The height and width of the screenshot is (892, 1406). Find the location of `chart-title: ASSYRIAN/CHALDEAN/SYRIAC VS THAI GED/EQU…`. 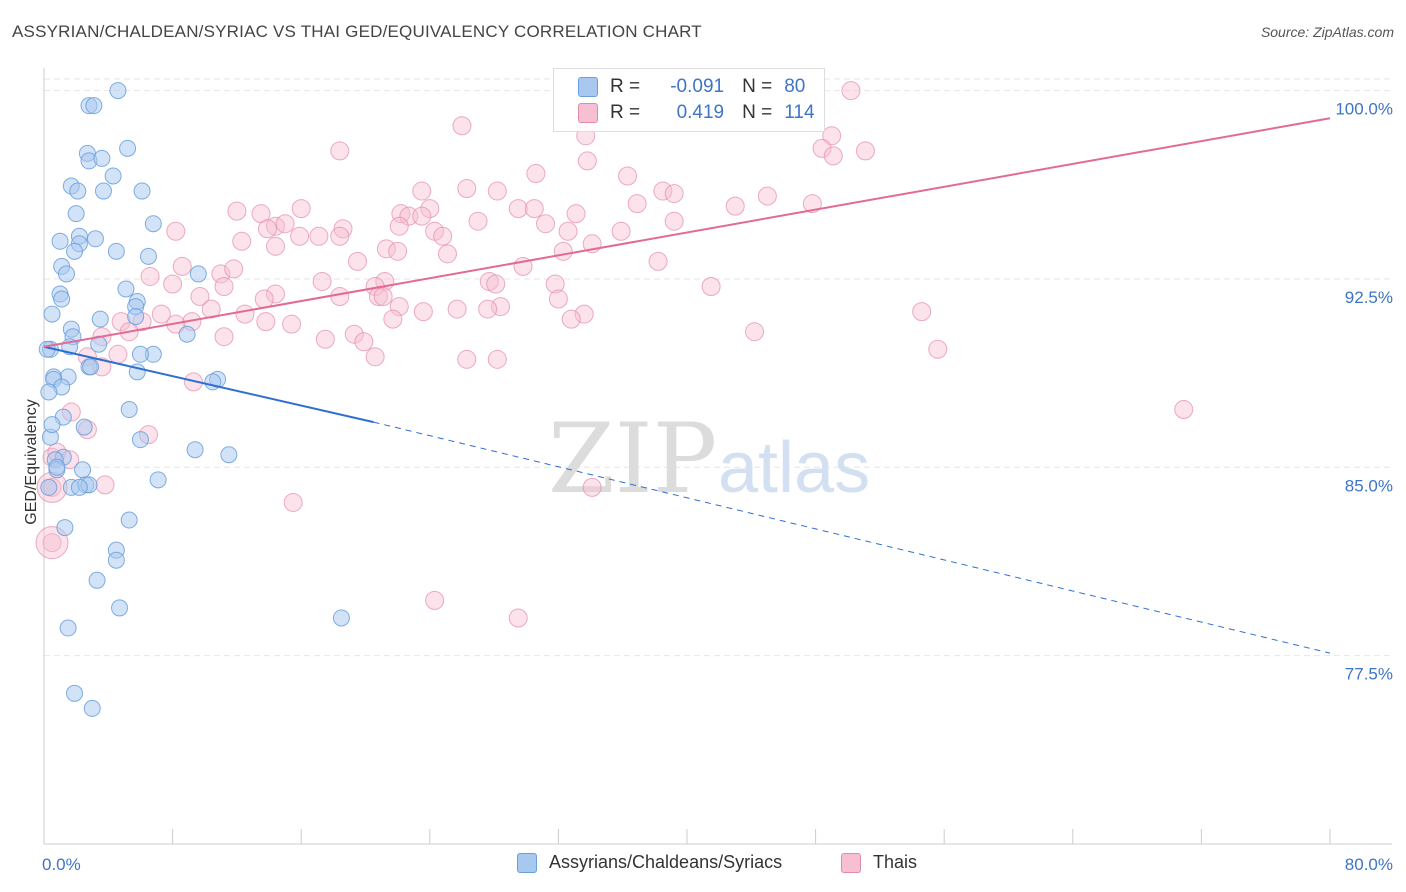

chart-title: ASSYRIAN/CHALDEAN/SYRIAC VS THAI GED/EQU… is located at coordinates (357, 31).